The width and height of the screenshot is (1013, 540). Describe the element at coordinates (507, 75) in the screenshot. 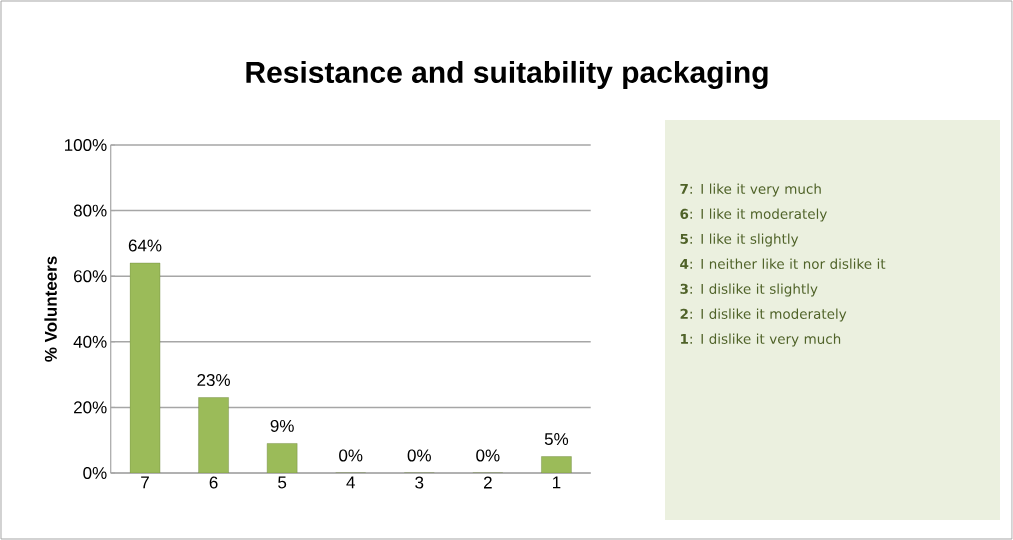

I see `chart-title: Resistance and suitability packaging` at that location.